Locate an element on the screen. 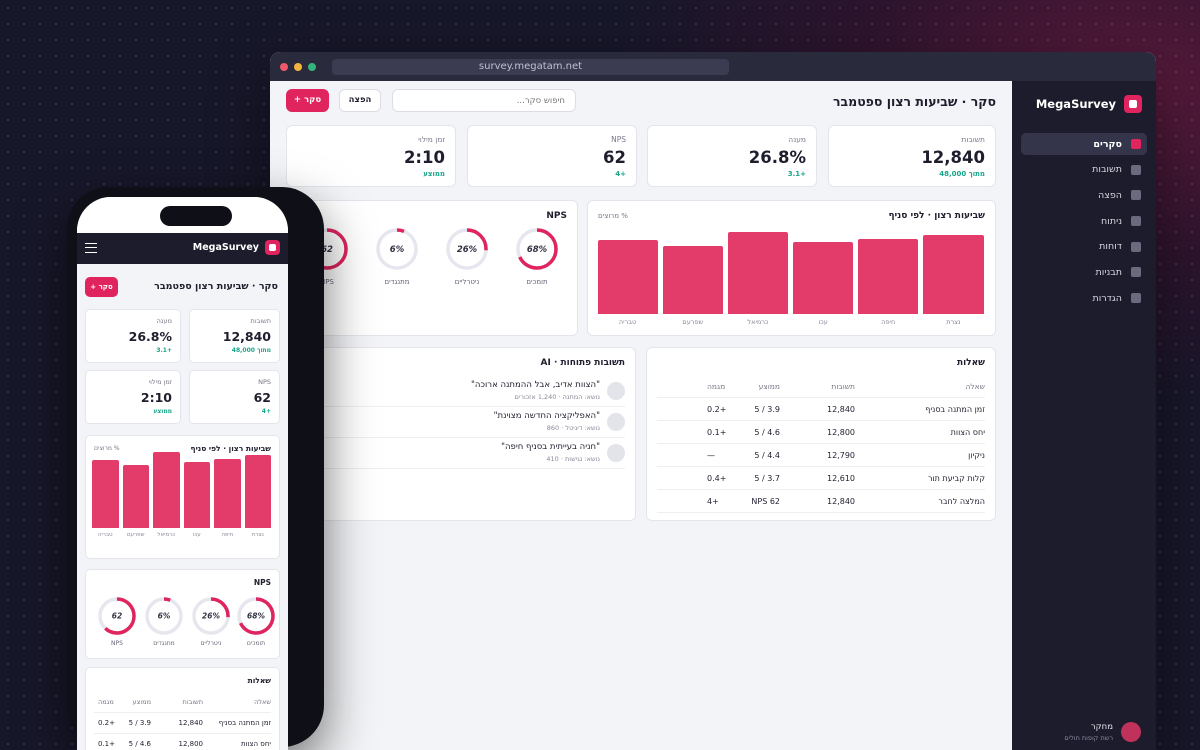  surveys-icon is located at coordinates (1136, 144).